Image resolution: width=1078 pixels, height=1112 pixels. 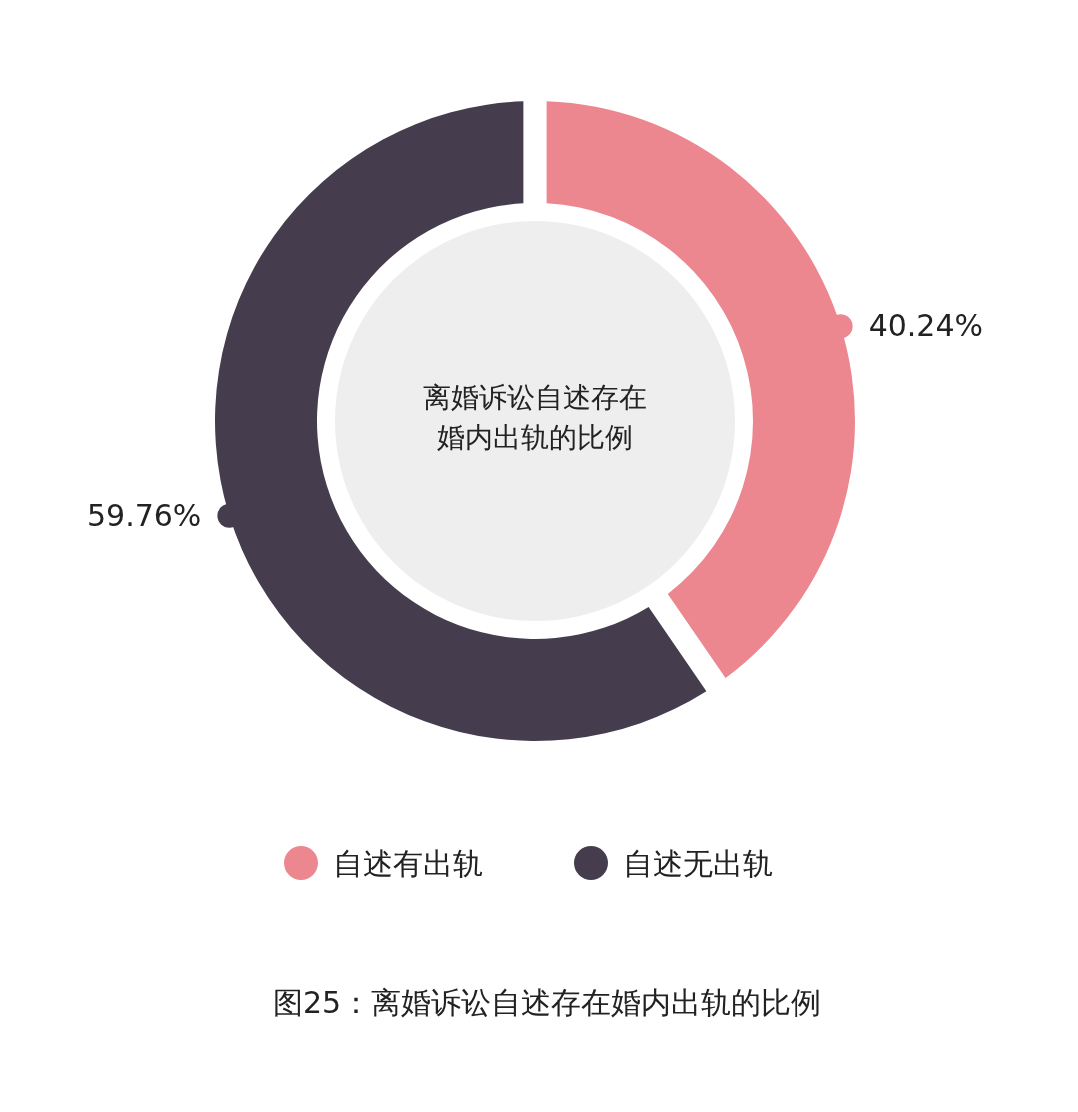 I want to click on data-label: 40.24%, so click(x=926, y=326).